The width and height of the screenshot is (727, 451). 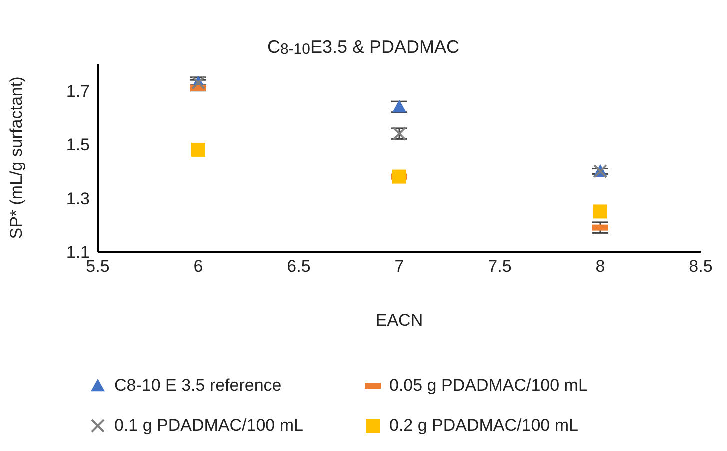 I want to click on x-tick-label: 5.5, so click(x=98, y=266).